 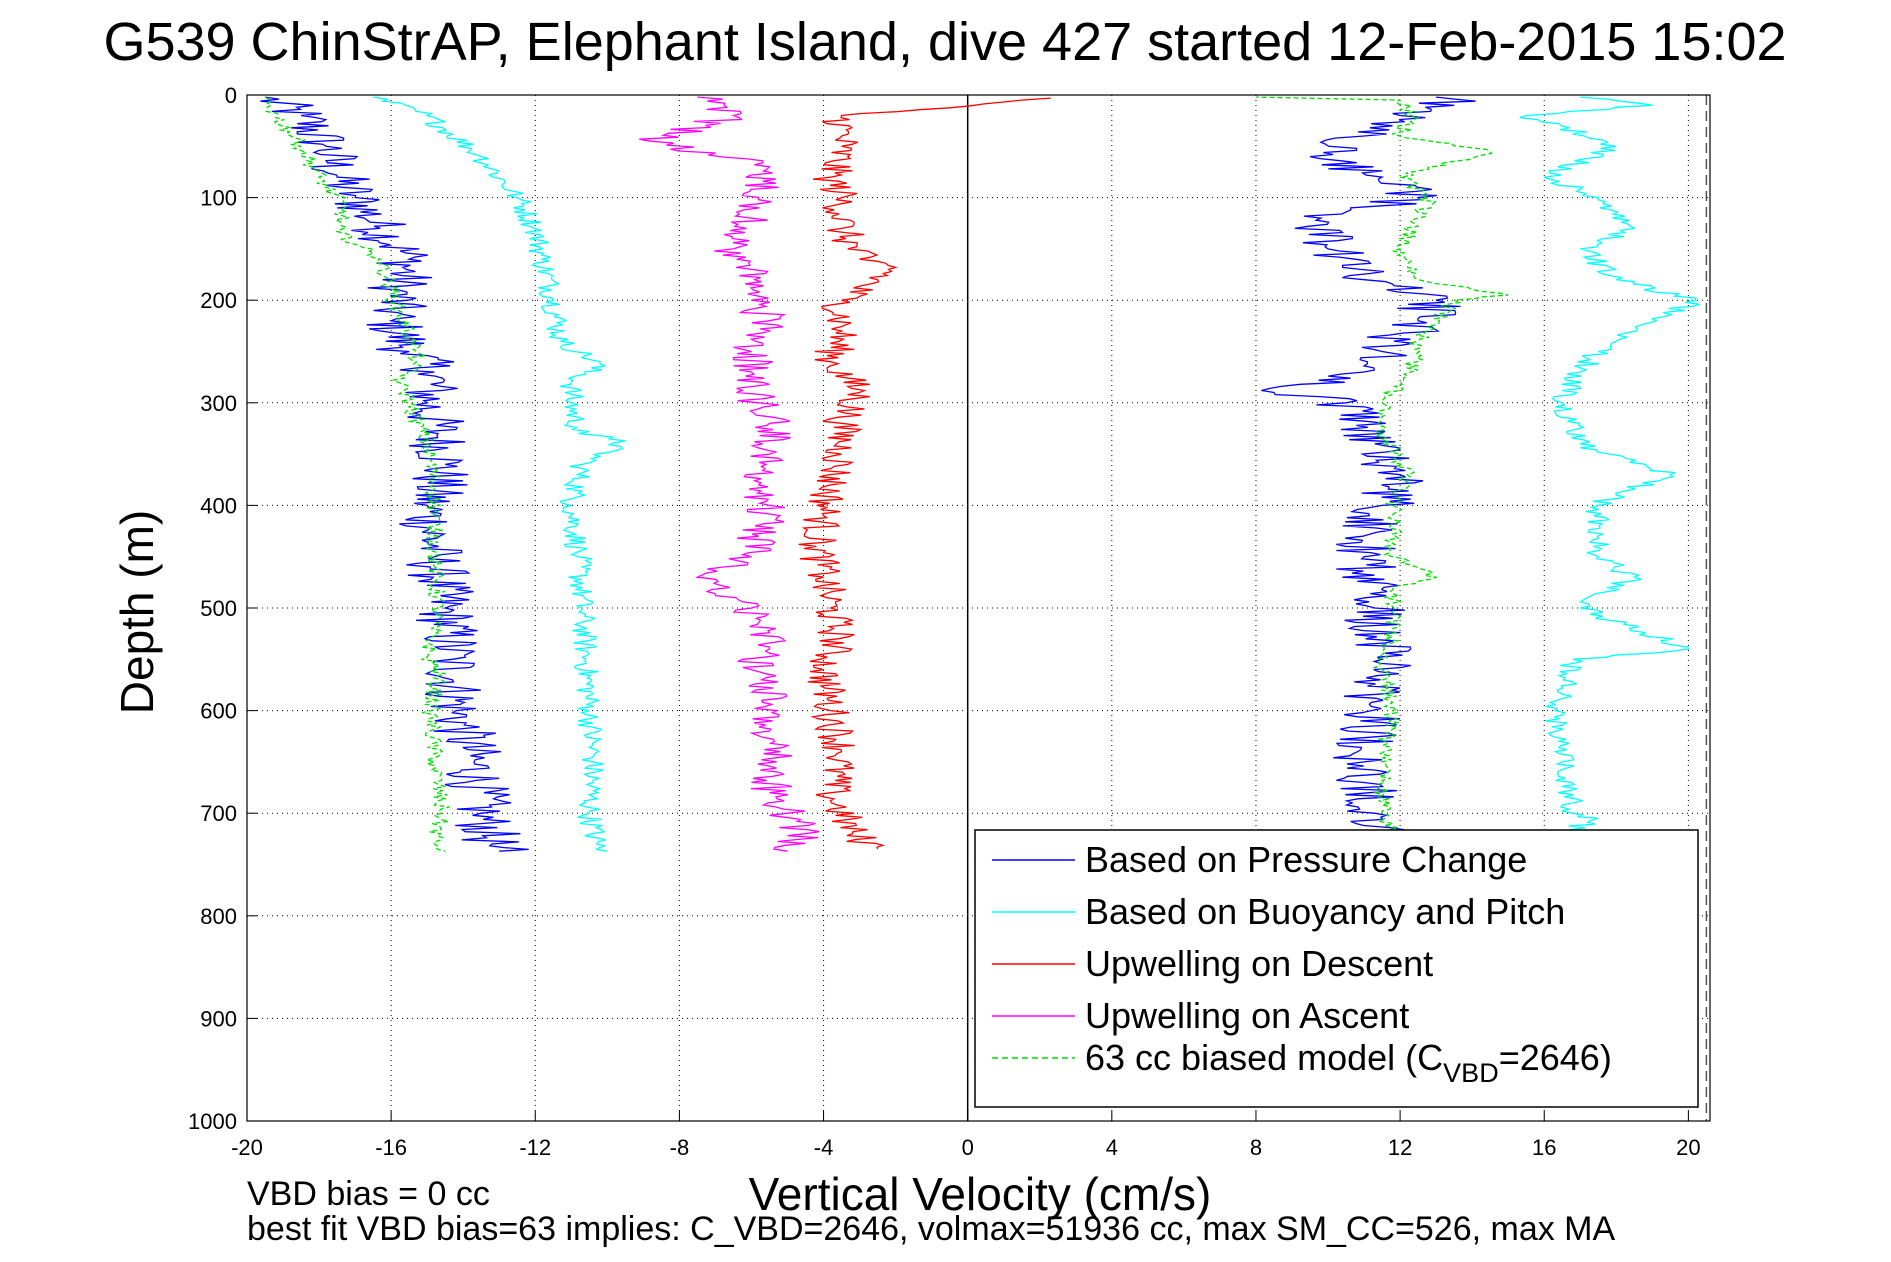 What do you see at coordinates (1112, 1147) in the screenshot?
I see `x-tick-label: 4` at bounding box center [1112, 1147].